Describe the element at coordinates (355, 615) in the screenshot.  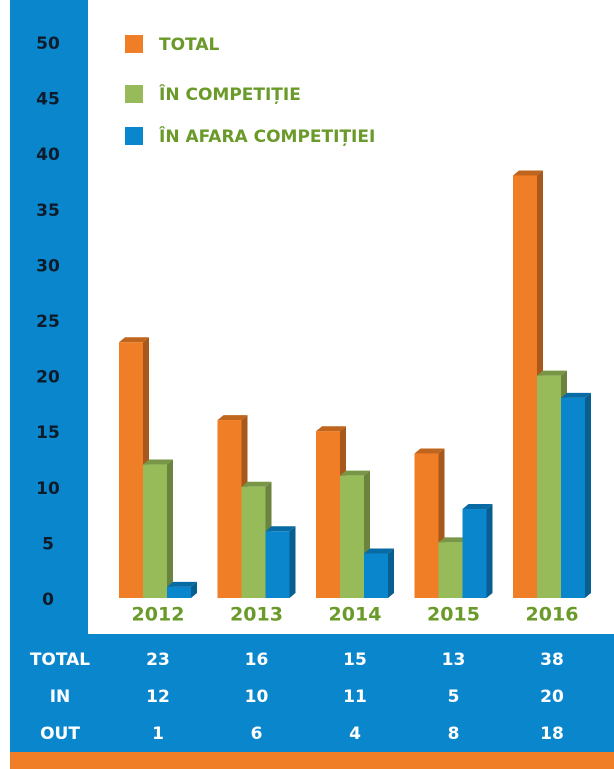
I see `x-tick-label: 2014` at that location.